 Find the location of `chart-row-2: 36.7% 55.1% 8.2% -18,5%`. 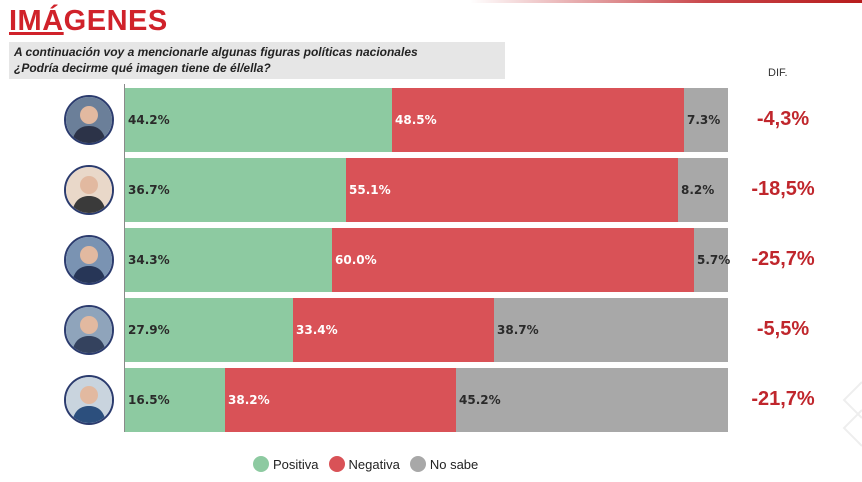

chart-row-2: 36.7% 55.1% 8.2% -18,5% is located at coordinates (431, 190).